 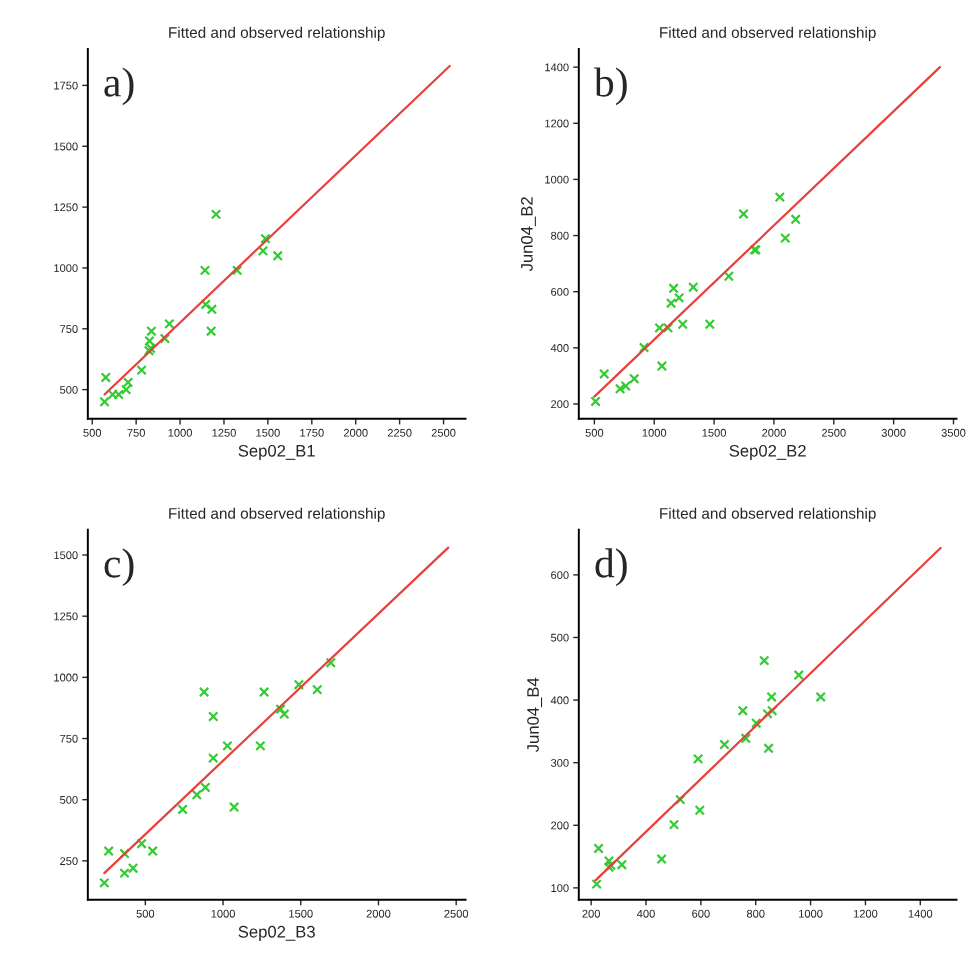 What do you see at coordinates (611, 567) in the screenshot?
I see `annotation: d)` at bounding box center [611, 567].